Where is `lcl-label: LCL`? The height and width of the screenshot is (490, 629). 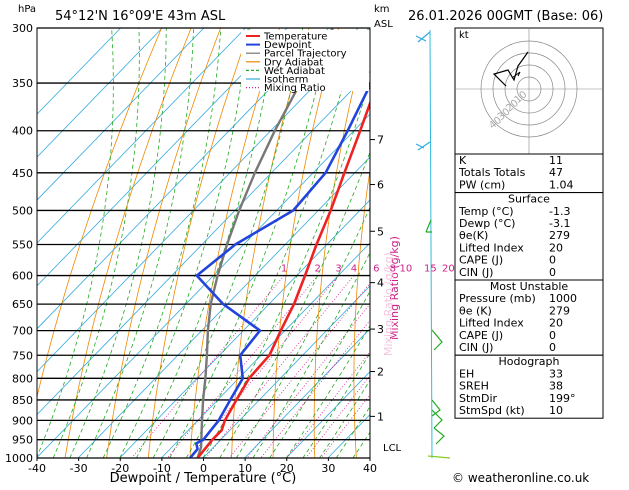
lcl-label: LCL is located at coordinates (392, 448).